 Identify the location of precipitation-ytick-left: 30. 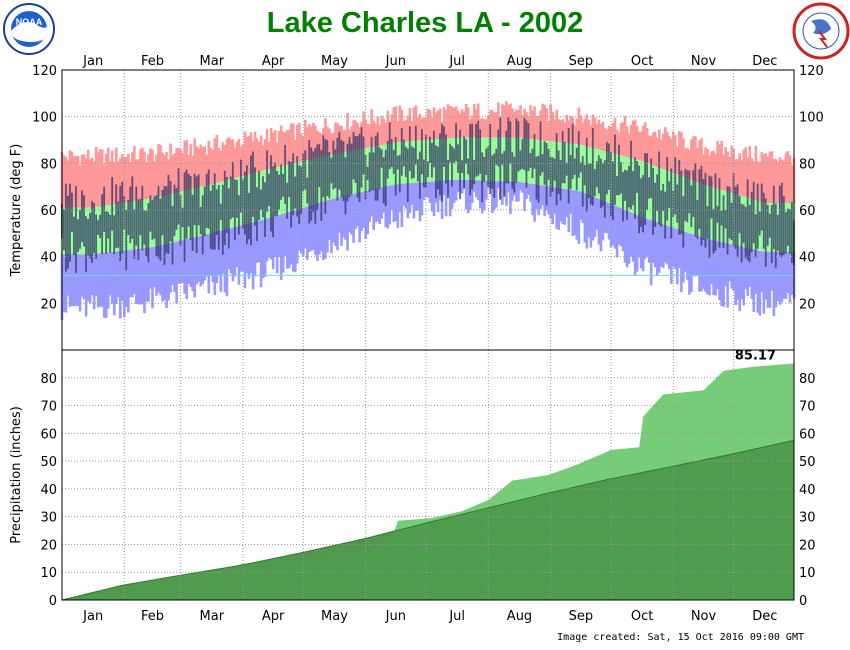
(48, 518).